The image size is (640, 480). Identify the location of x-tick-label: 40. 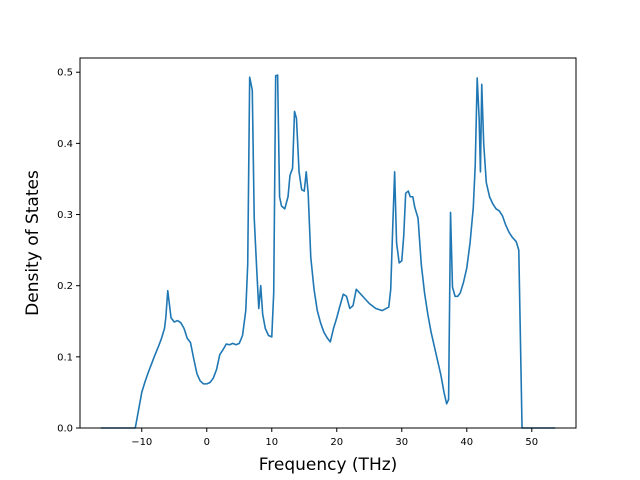
(466, 442).